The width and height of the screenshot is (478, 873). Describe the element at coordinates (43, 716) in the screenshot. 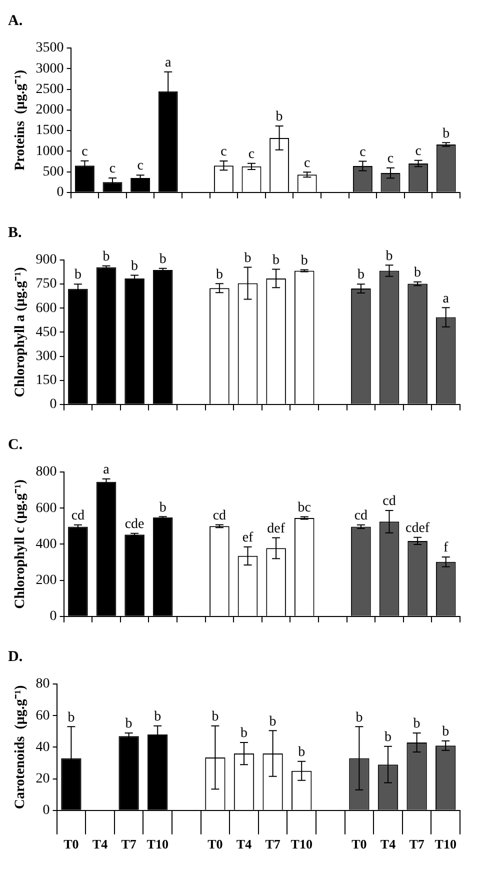

I see `y-tick-label: 60` at that location.